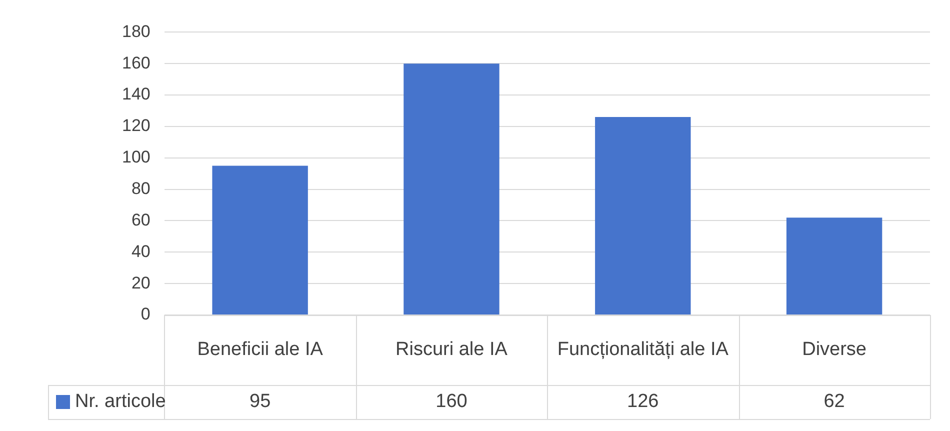 The width and height of the screenshot is (950, 431). Describe the element at coordinates (120, 401) in the screenshot. I see `legend-label: Nr. articole` at that location.